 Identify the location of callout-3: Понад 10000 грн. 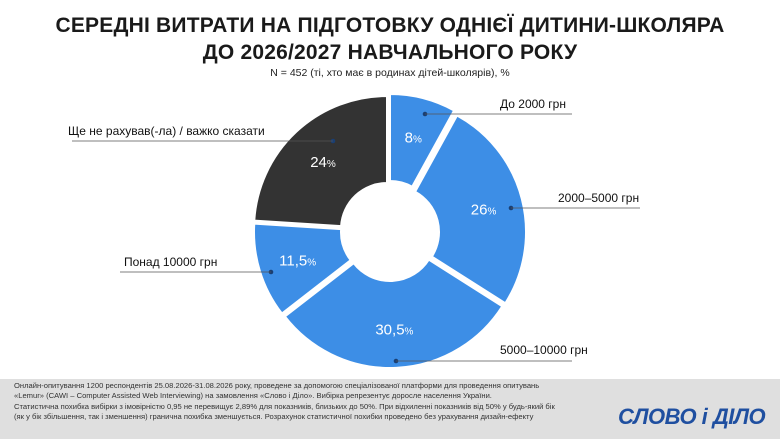
(197, 265).